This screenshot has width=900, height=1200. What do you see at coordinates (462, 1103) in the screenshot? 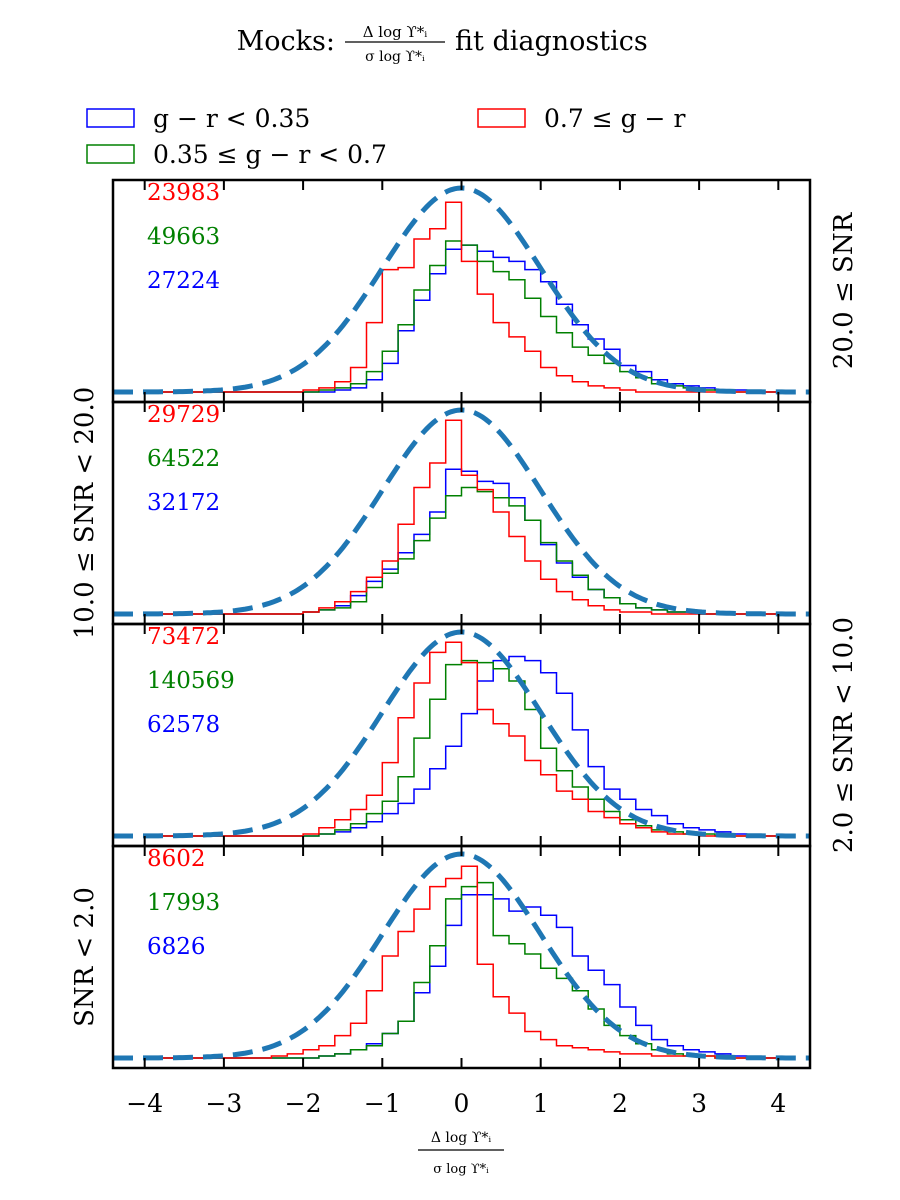
I see `x-tick-label: 0` at bounding box center [462, 1103].